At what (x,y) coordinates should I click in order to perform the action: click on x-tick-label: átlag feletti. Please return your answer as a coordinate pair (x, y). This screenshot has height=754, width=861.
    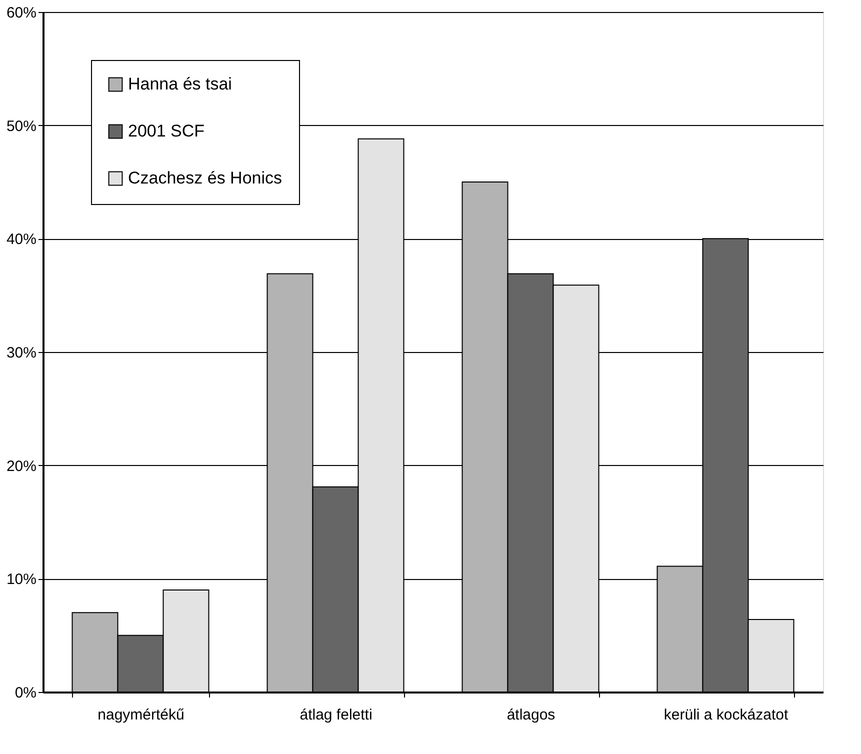
    Looking at the image, I should click on (336, 715).